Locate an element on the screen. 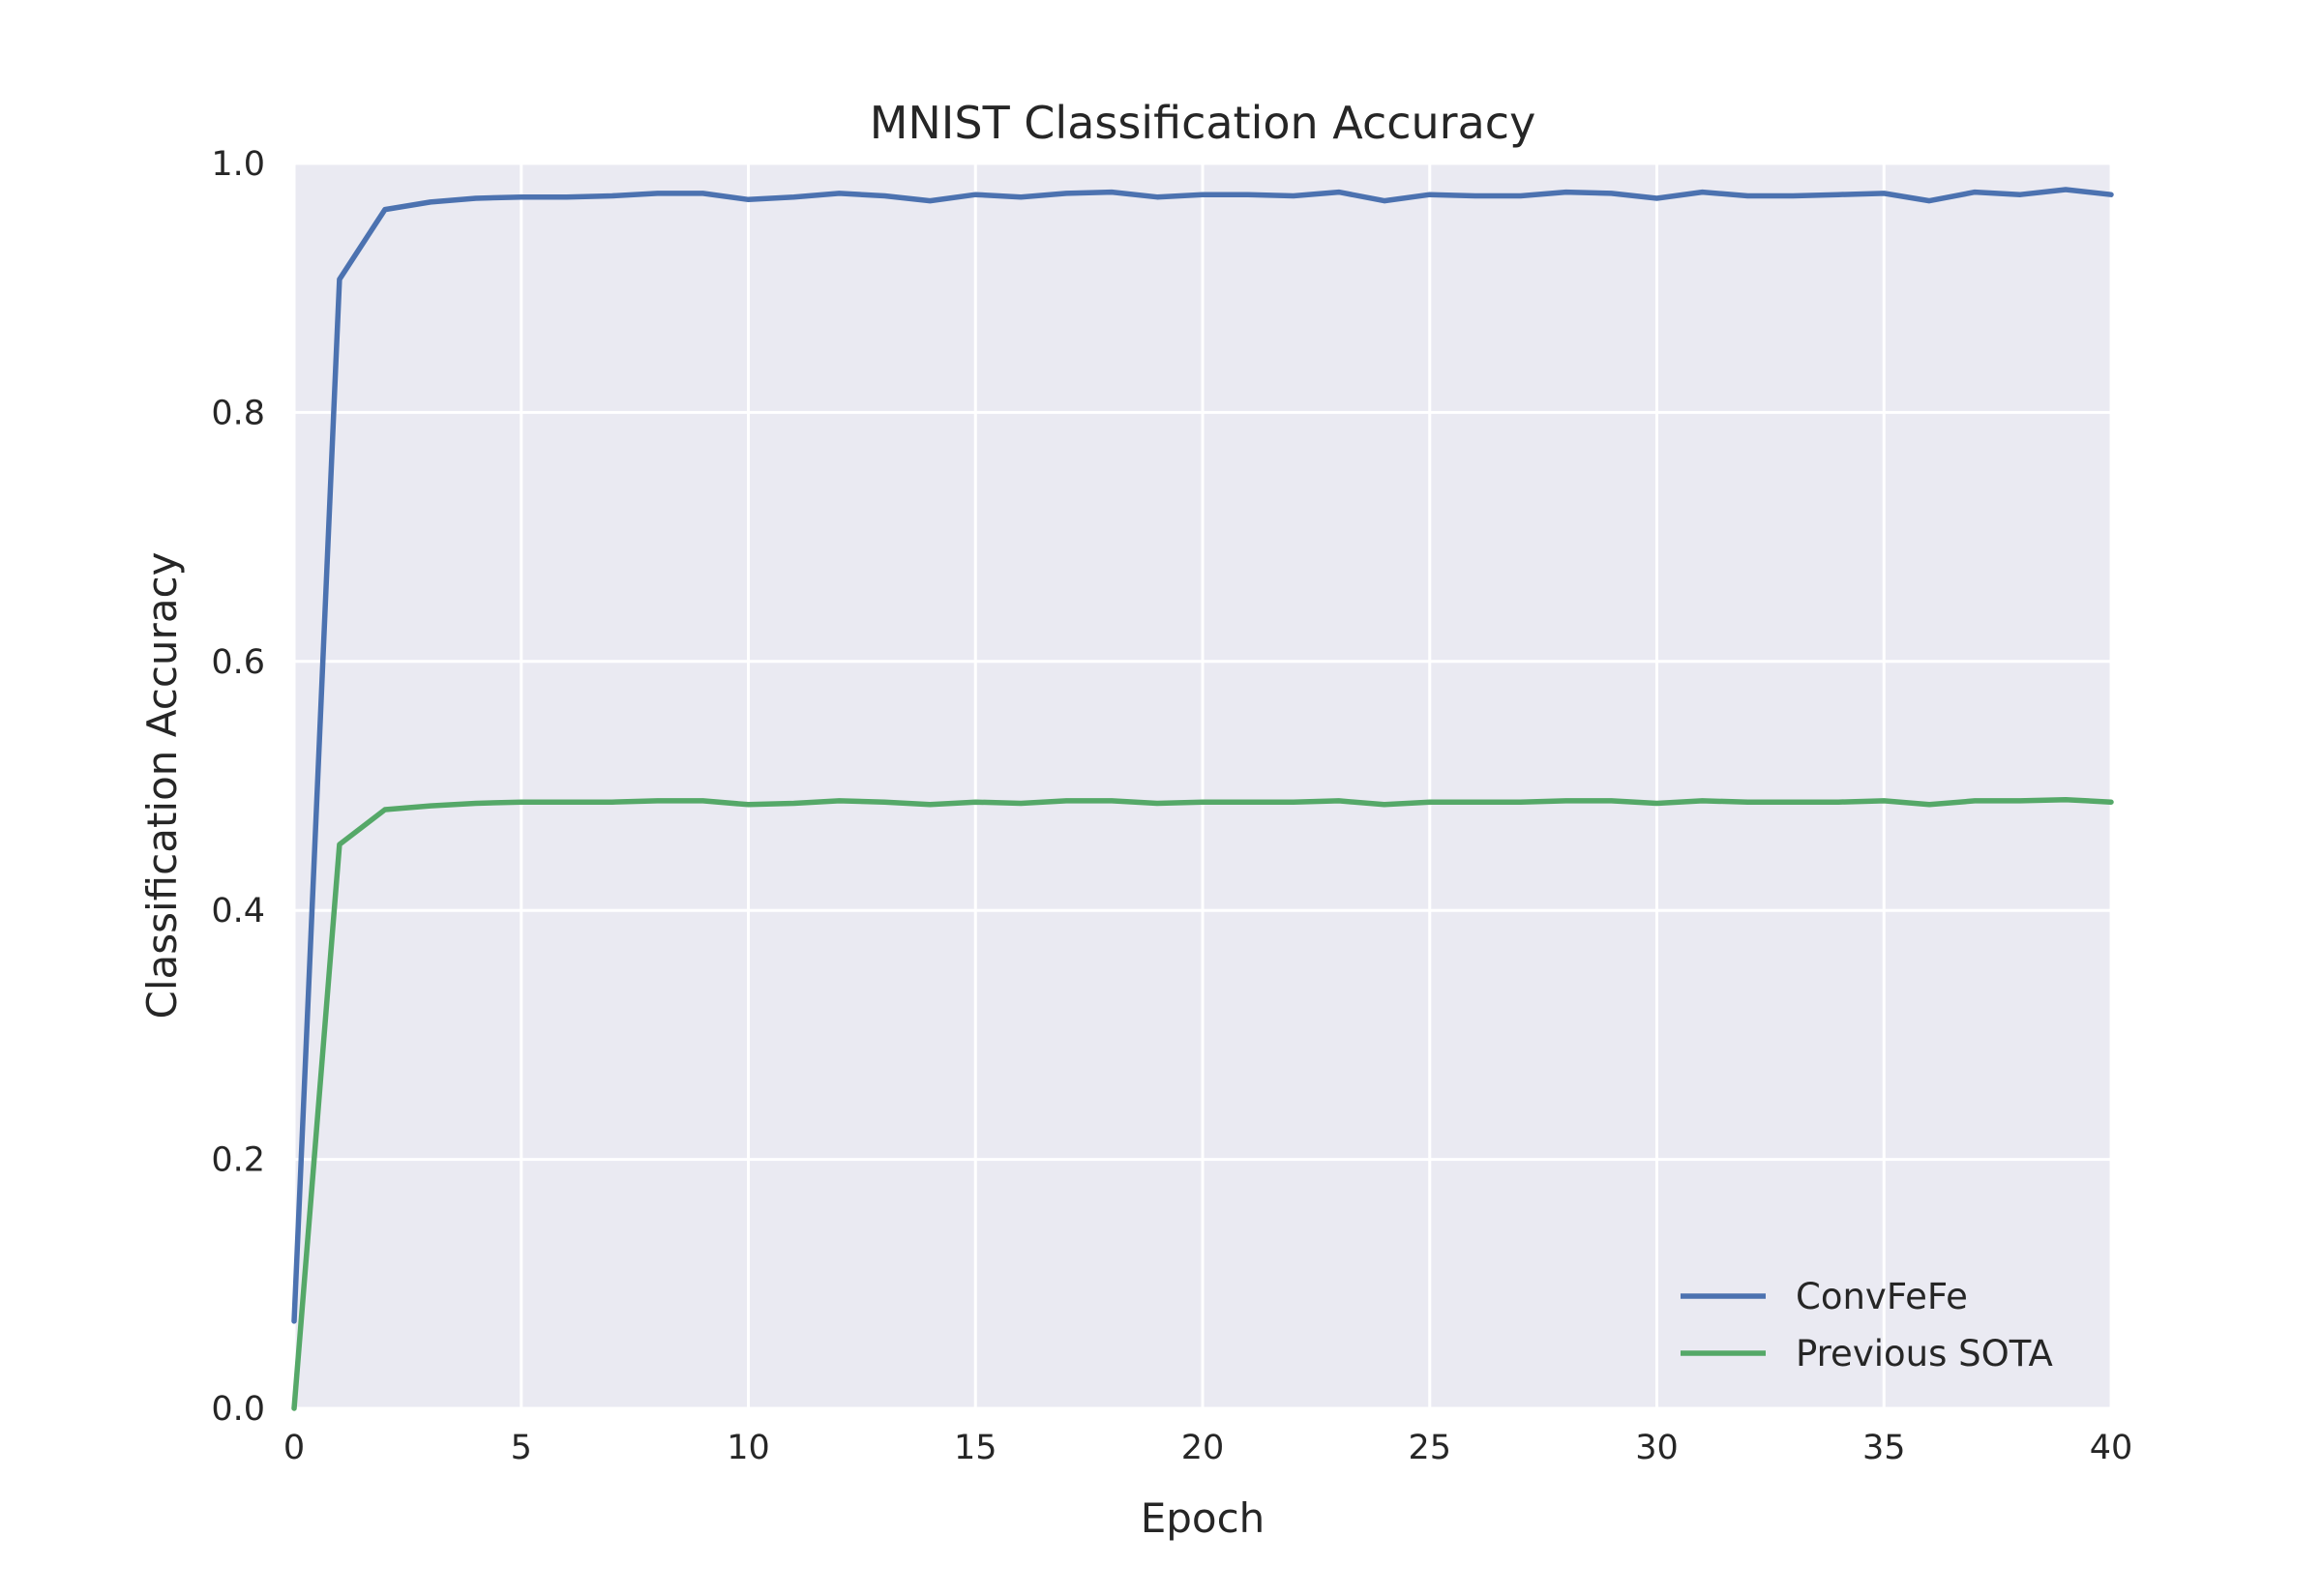 This screenshot has height=1596, width=2322. x-axis-label: Epoch is located at coordinates (1203, 1518).